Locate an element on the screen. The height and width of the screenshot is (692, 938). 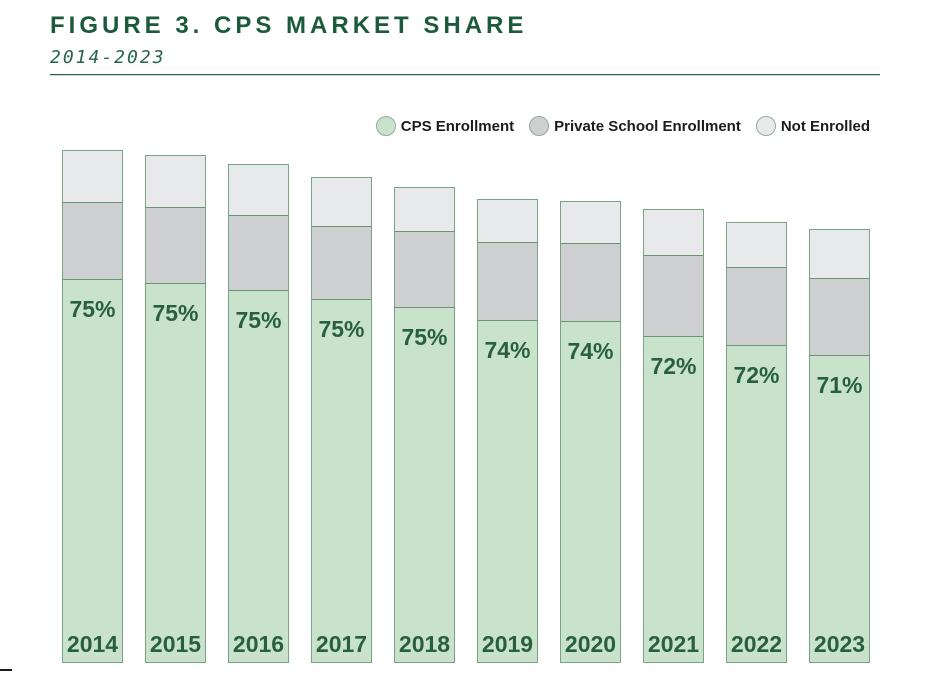
bar-2016: 75% 2016 is located at coordinates (258, 413).